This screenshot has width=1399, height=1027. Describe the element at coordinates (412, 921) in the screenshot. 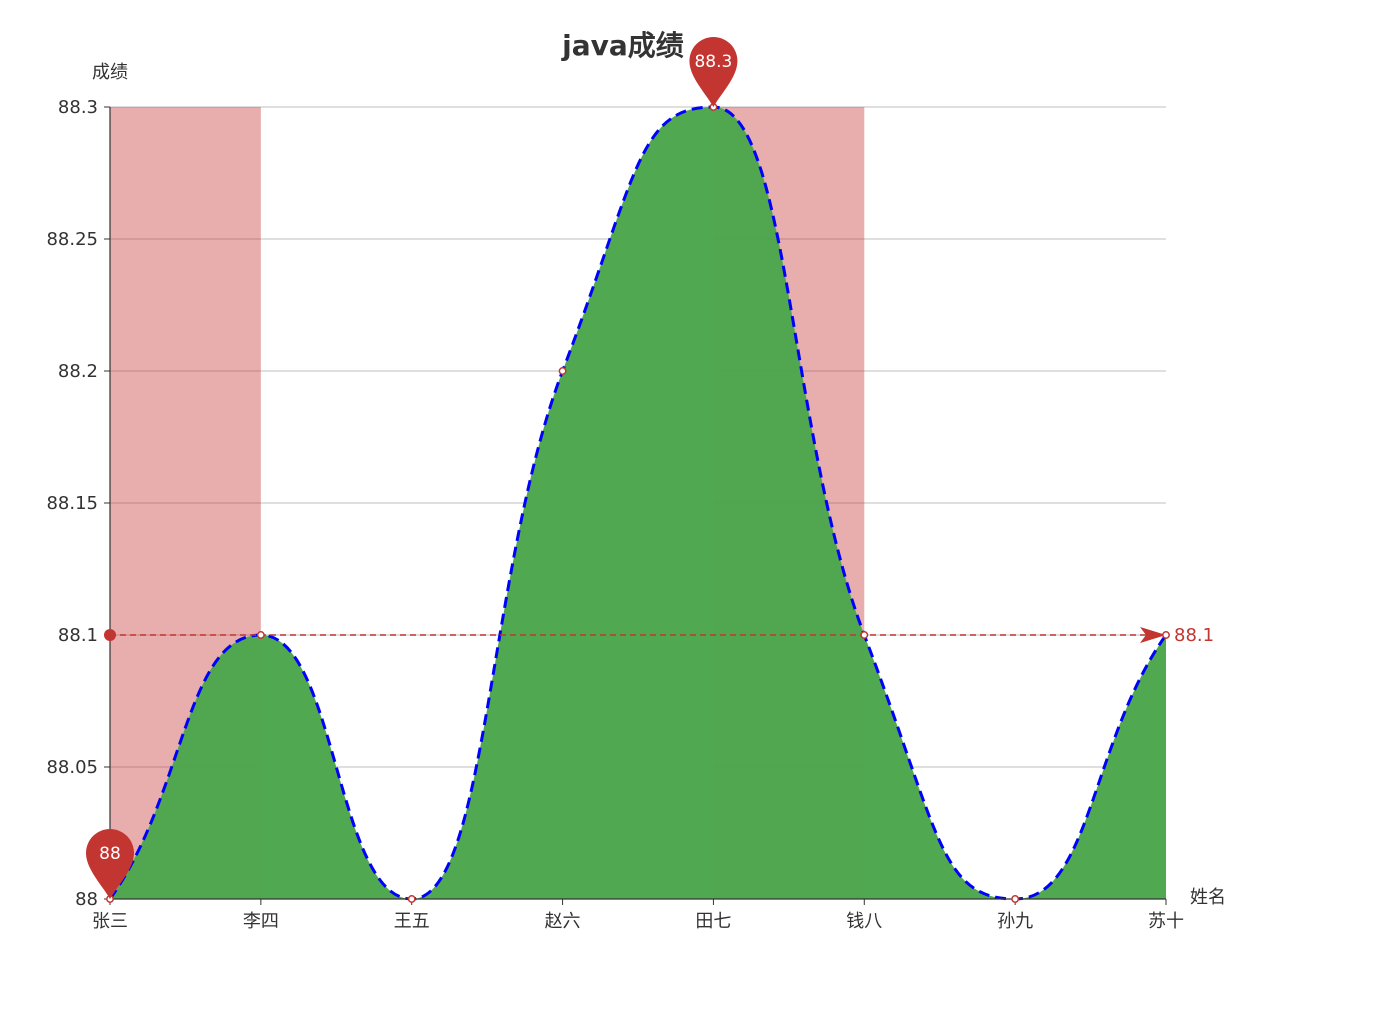

I see `x-tick-label: 王五` at that location.